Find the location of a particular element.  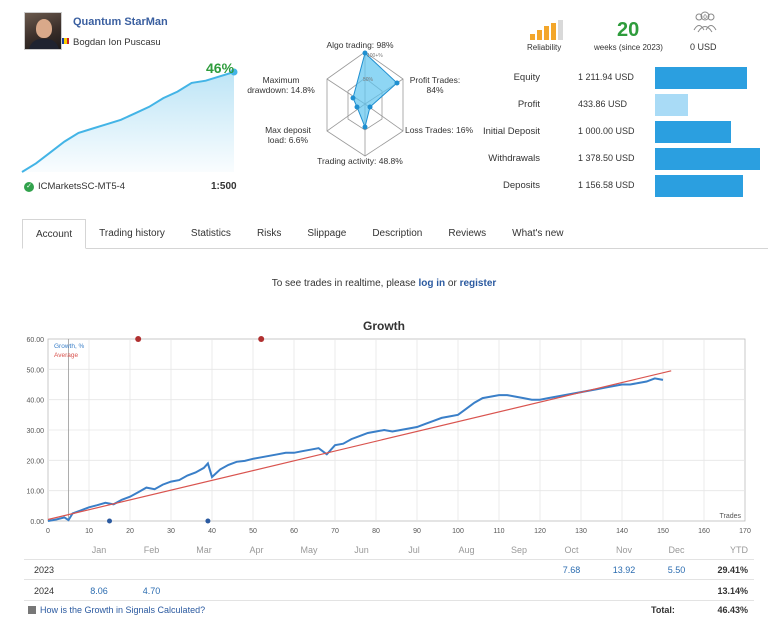

mini-growth-line is located at coordinates (128, 122).